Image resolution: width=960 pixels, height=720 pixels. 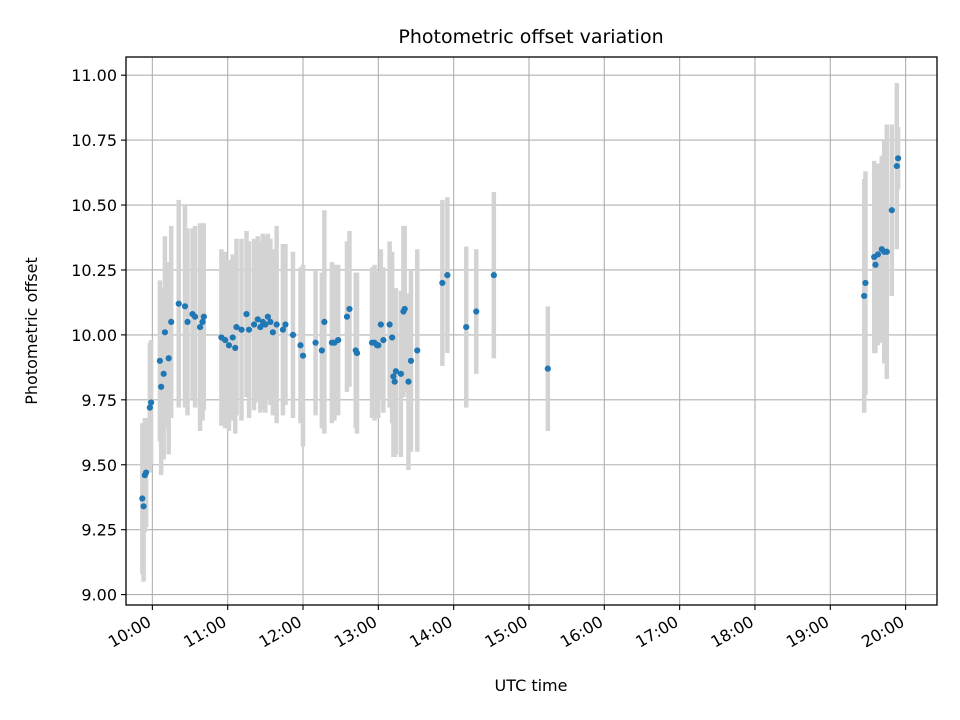 What do you see at coordinates (882, 632) in the screenshot?
I see `x-tick-label: 20:00` at bounding box center [882, 632].